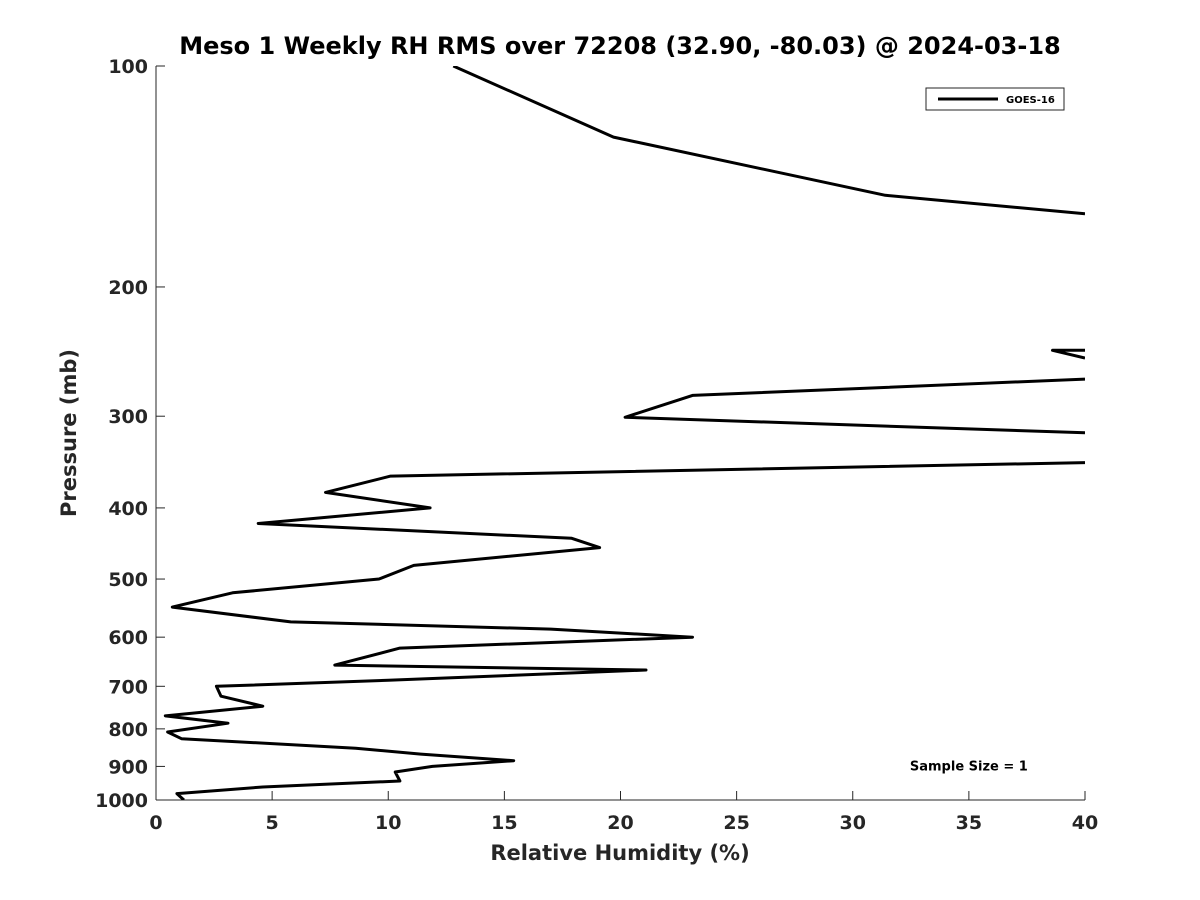 This screenshot has height=900, width=1200. I want to click on annotations: Sample Size = 1, so click(969, 767).